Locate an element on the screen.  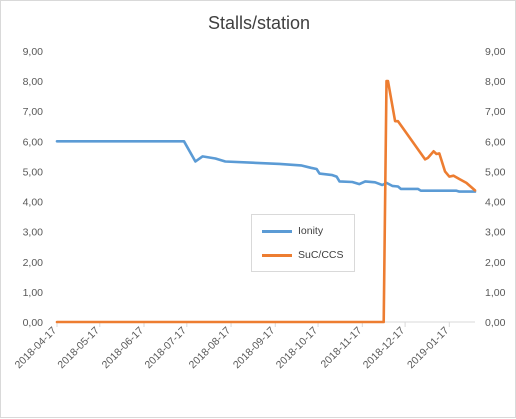
x-tick-label: 2018-11-17 is located at coordinates (342, 348).